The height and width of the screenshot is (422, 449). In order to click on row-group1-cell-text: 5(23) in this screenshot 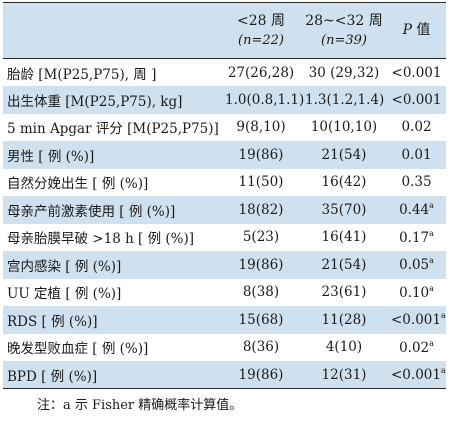, I will do `click(261, 237)`.